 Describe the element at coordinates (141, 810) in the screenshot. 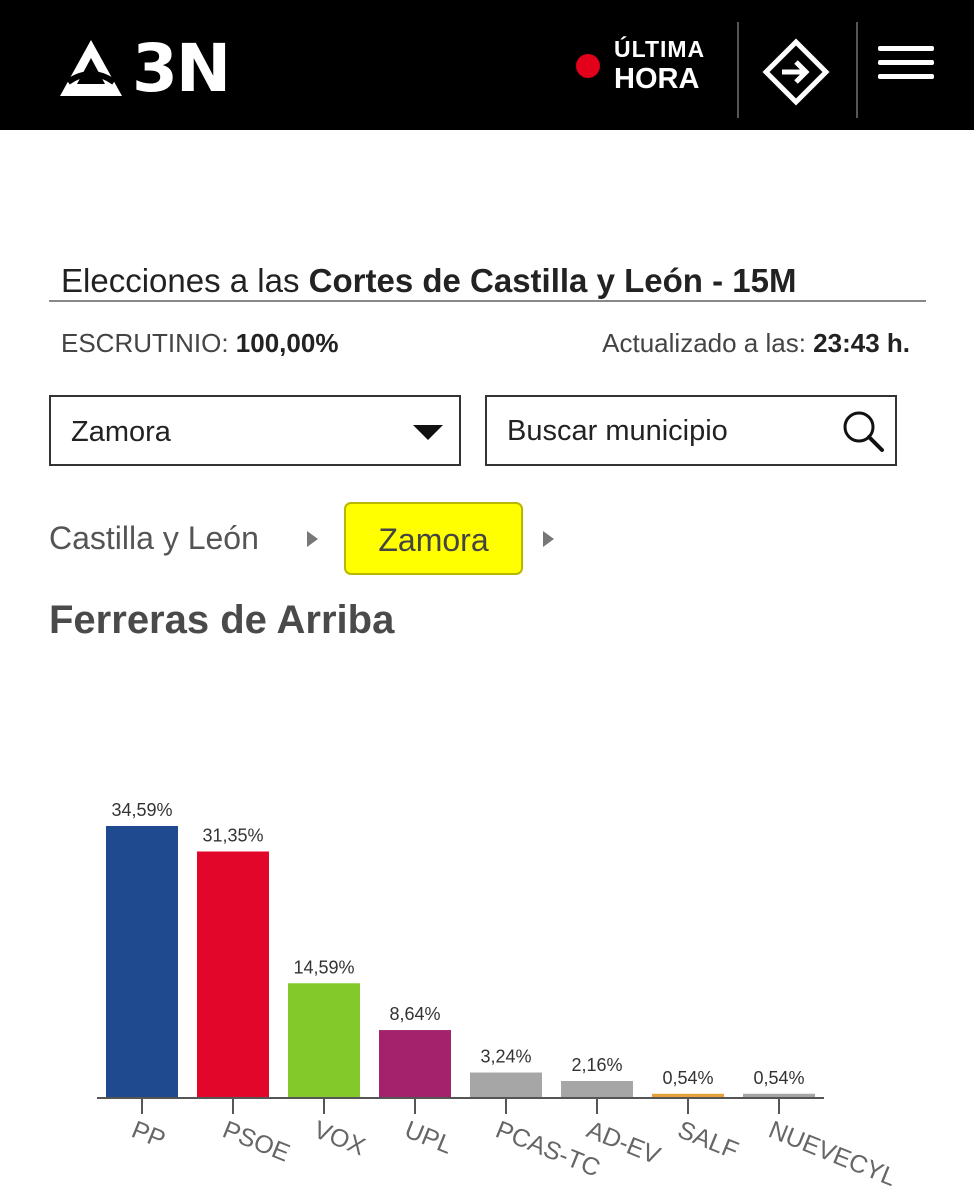

I see `data-label: 34,59%` at that location.